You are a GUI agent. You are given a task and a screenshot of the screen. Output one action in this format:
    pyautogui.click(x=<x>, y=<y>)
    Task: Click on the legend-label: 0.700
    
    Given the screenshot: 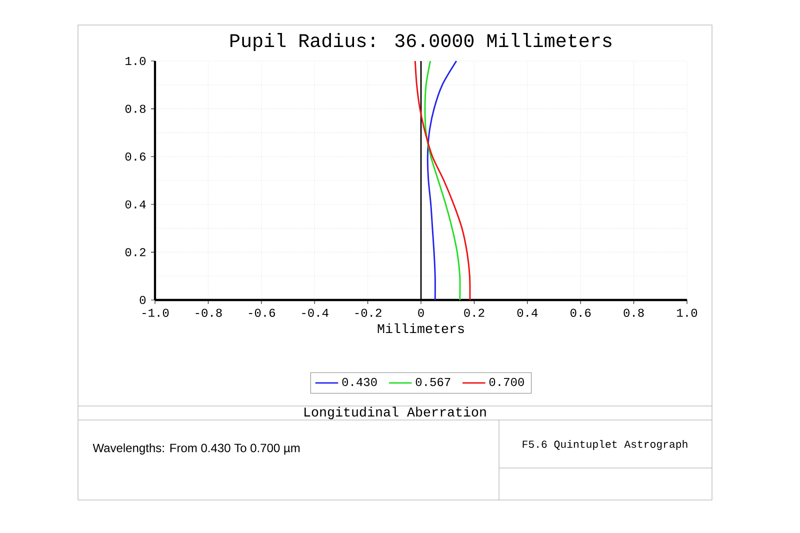 What is the action you would take?
    pyautogui.click(x=506, y=382)
    